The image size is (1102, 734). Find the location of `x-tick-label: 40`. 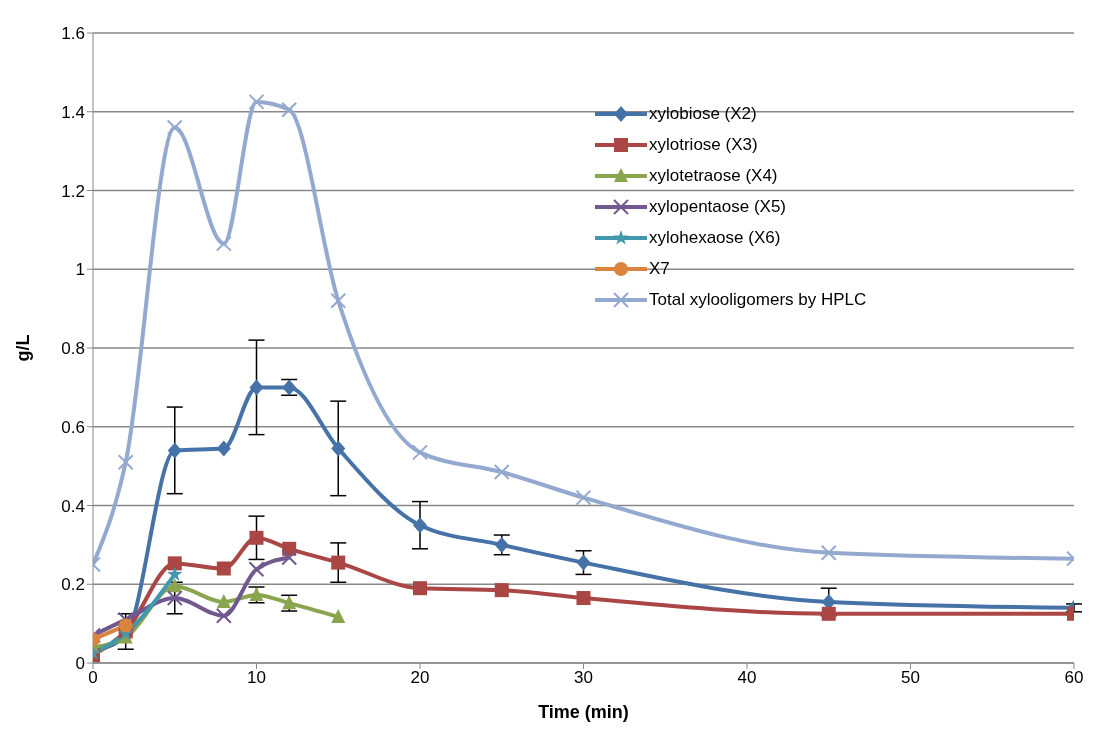

x-tick-label: 40 is located at coordinates (747, 678).